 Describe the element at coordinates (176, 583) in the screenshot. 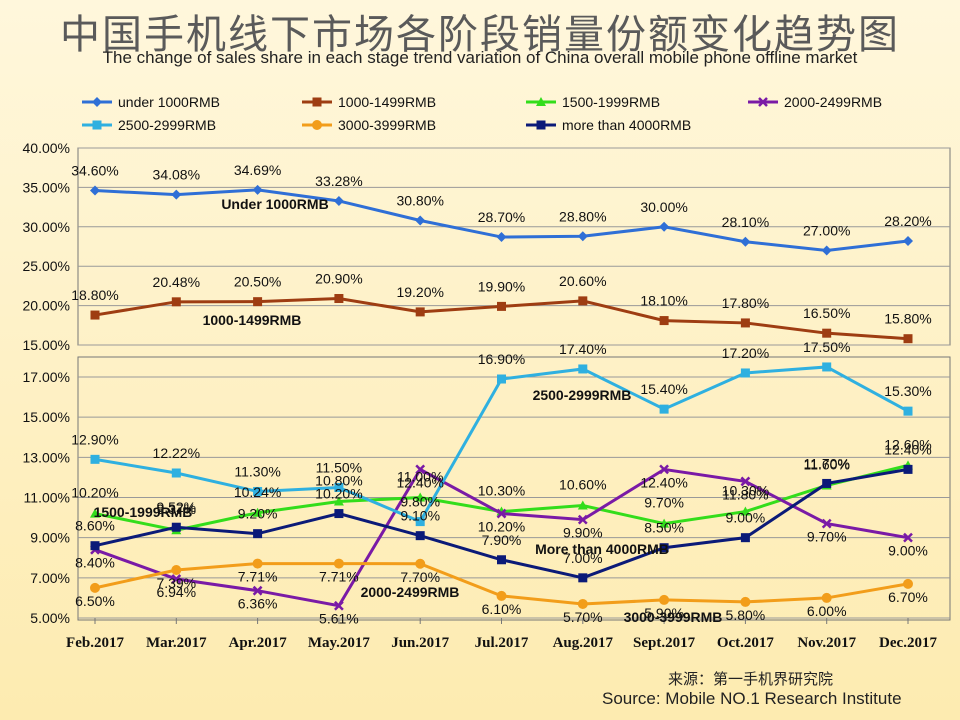

I see `data-label: 7.39%` at that location.